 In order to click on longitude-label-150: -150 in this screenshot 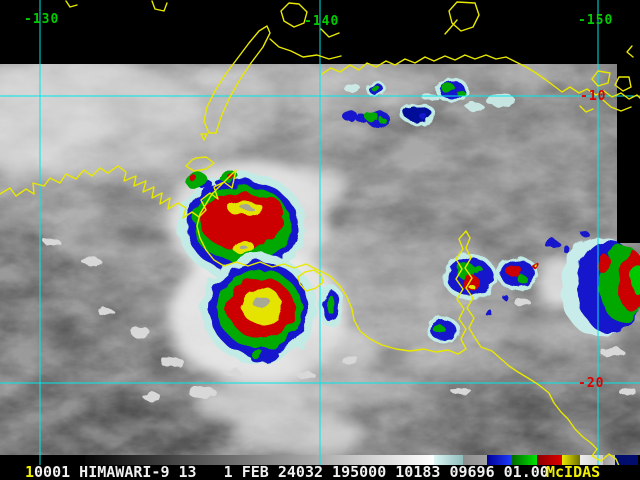, I will do `click(596, 20)`.